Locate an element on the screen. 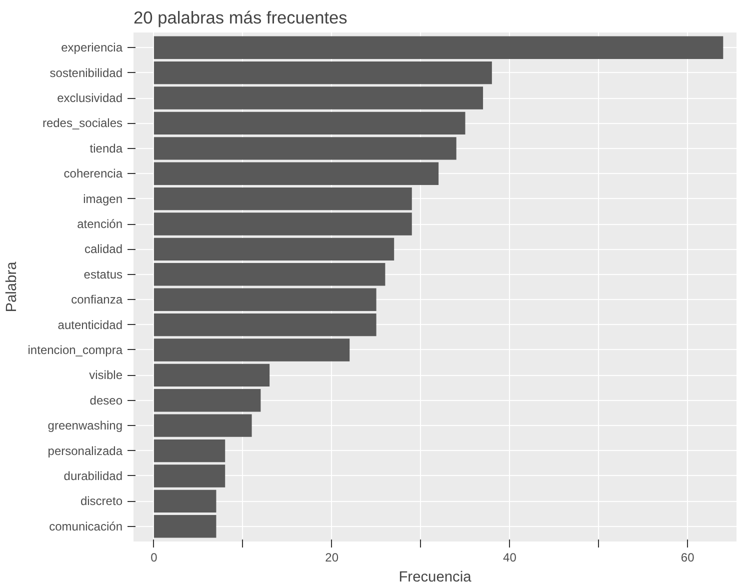 The height and width of the screenshot is (588, 741). y-tick-label: experiencia is located at coordinates (92, 47).